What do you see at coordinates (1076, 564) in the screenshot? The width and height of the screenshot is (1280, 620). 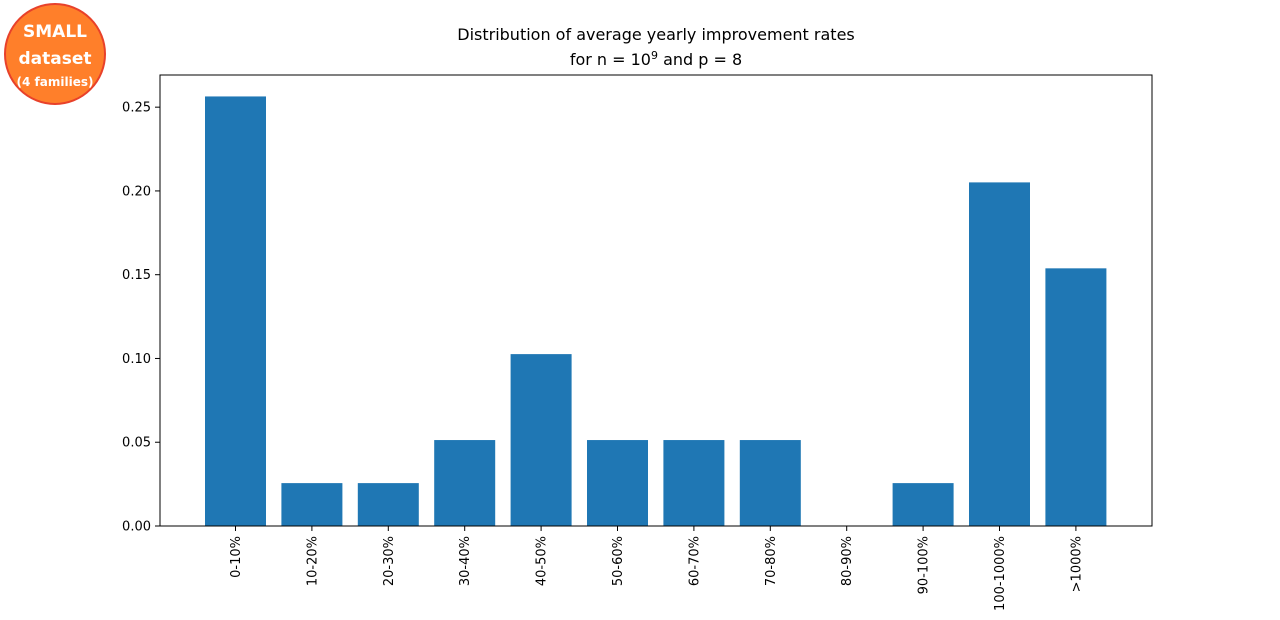 I see `x-tick-label-11: >1000%` at bounding box center [1076, 564].